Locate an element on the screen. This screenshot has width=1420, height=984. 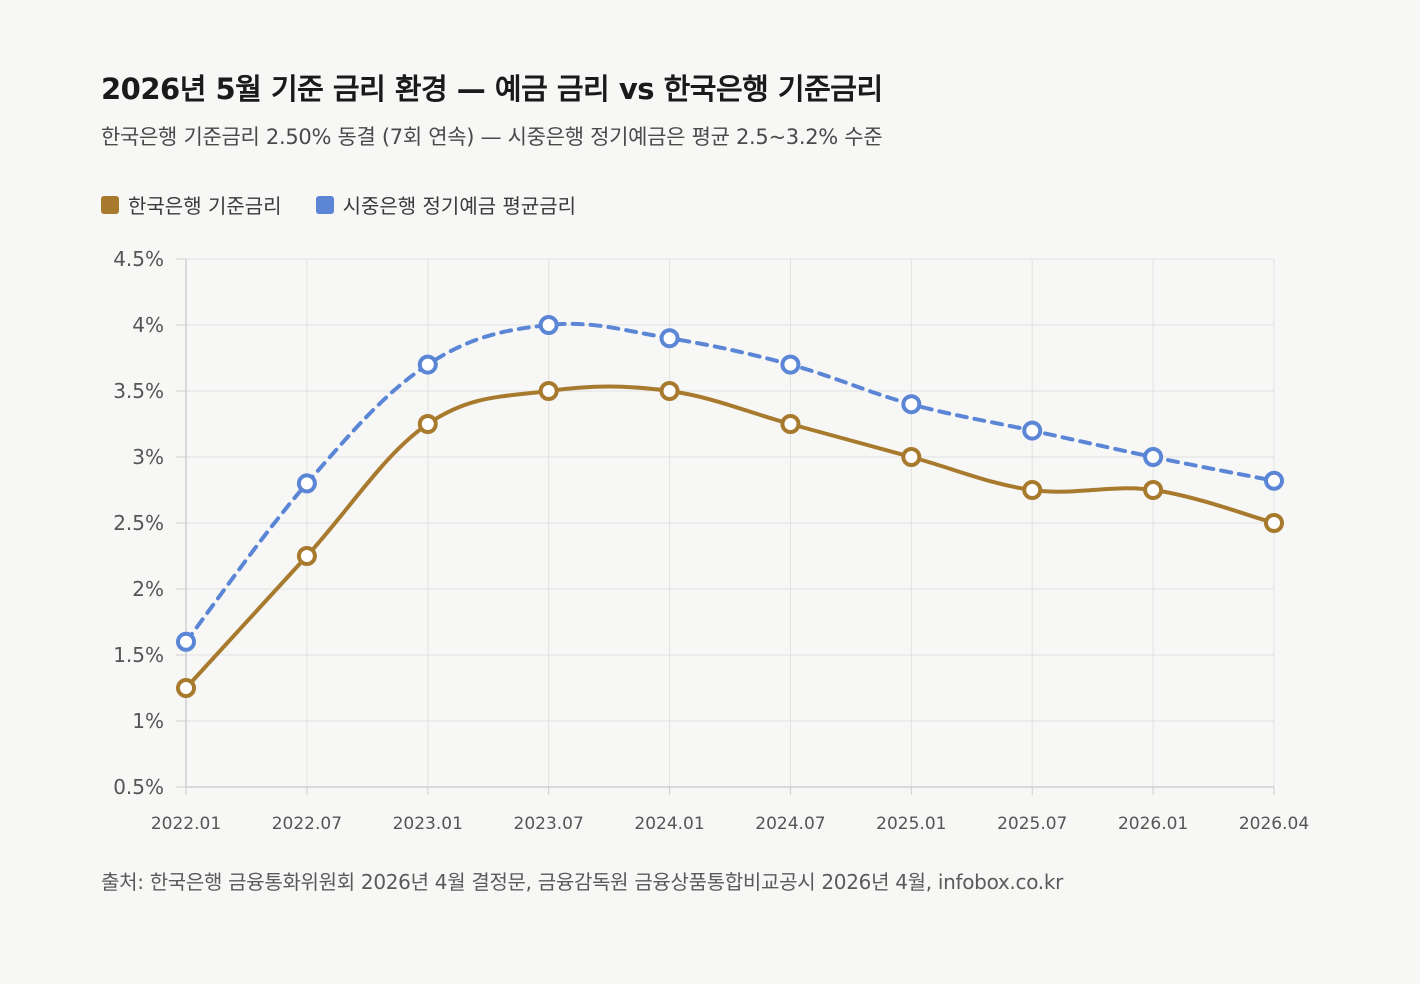
y-tick-label: 4.5% is located at coordinates (138, 259).